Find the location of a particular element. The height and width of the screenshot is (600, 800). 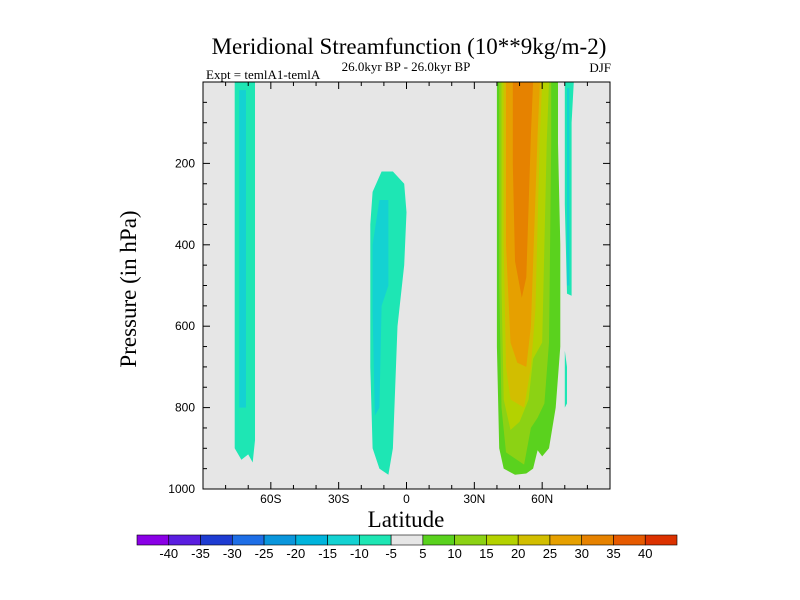

contour-region-northern-polar-band-core is located at coordinates (568, 187).